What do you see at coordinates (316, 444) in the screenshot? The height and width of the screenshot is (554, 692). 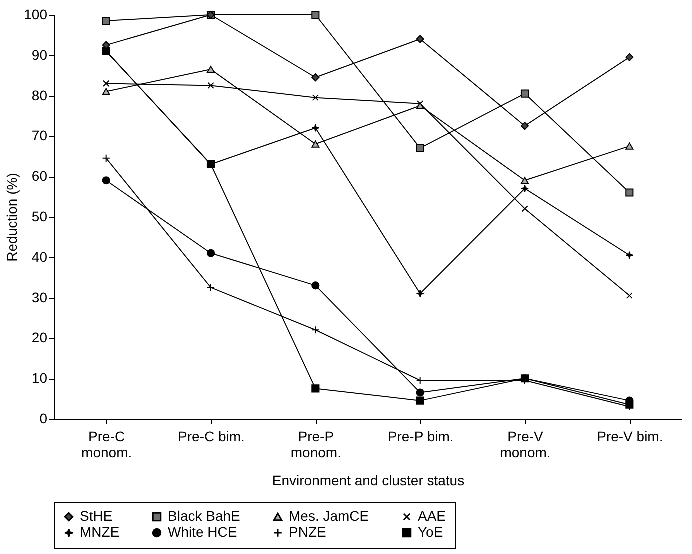 I see `x-tick-label: Pre-P monom.` at bounding box center [316, 444].